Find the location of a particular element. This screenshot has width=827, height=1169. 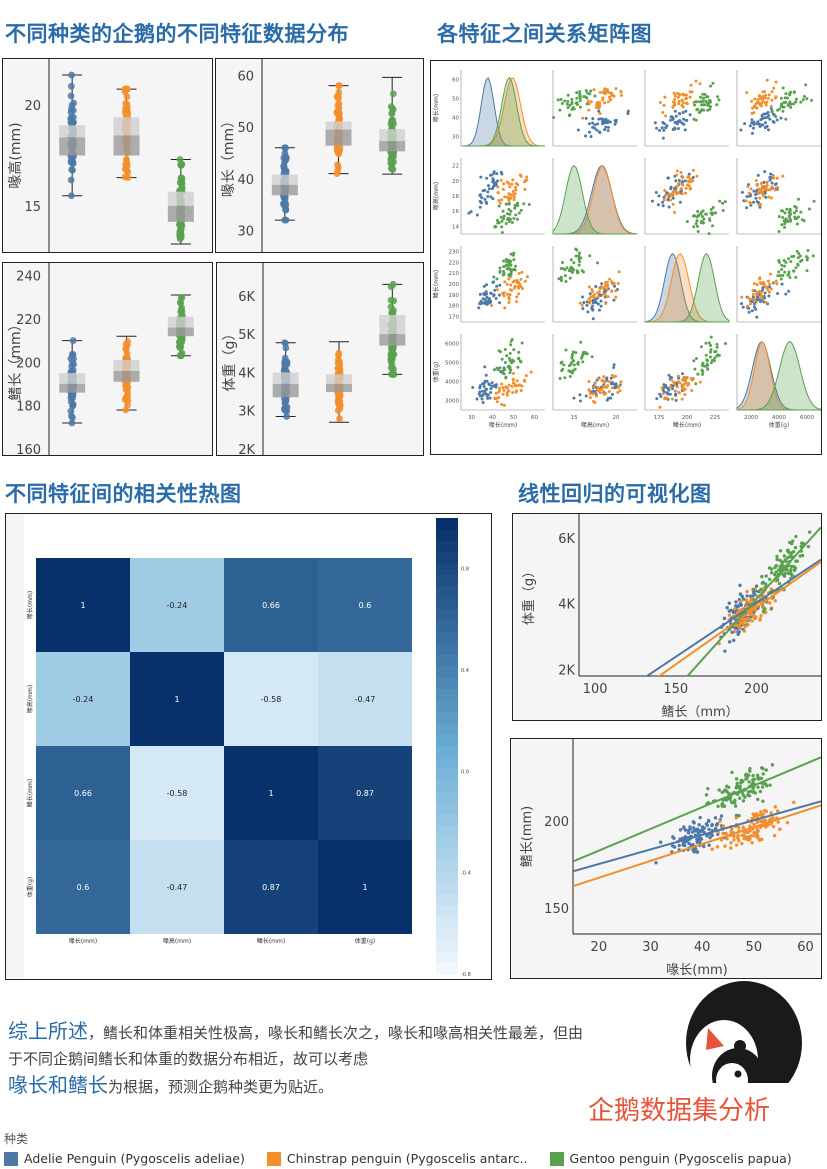

heatmap-cell-label: 1 is located at coordinates (364, 887).